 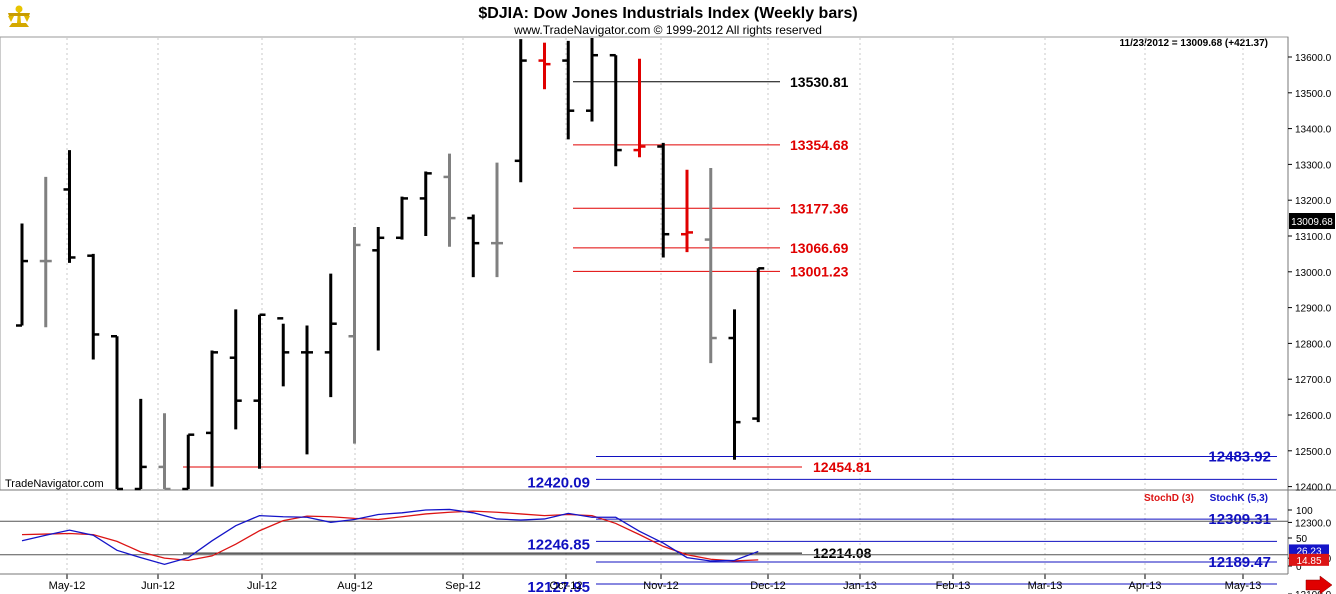 I want to click on level-label: 12127.95, so click(x=558, y=586).